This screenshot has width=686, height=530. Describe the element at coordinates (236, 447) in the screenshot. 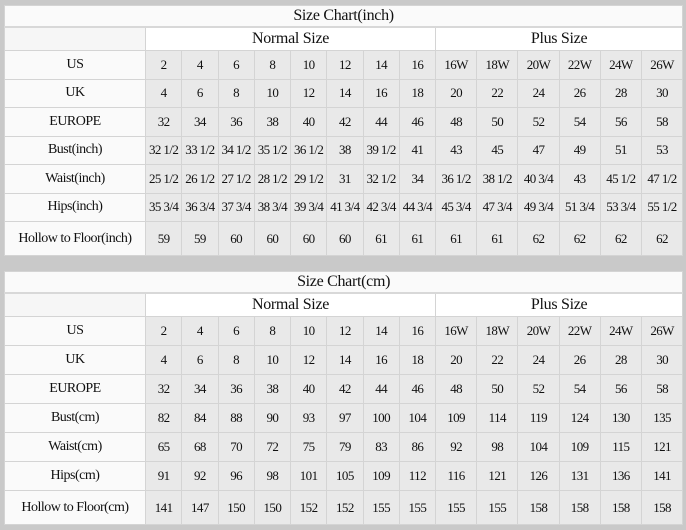

I see `table-cell: 70` at that location.